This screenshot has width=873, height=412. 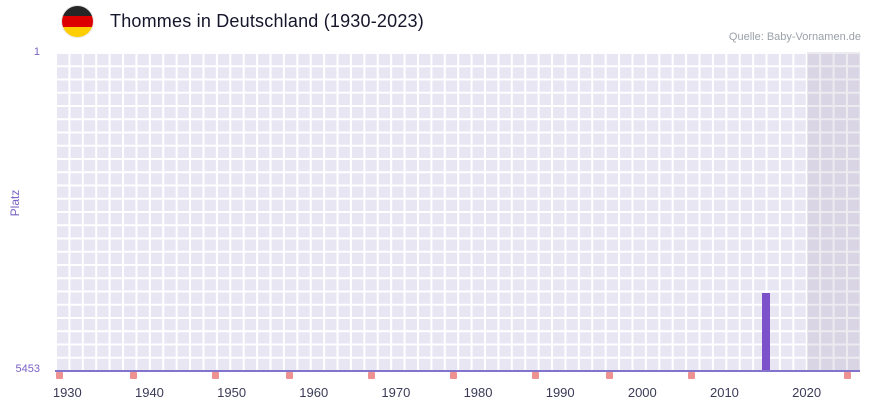 What do you see at coordinates (267, 21) in the screenshot?
I see `chart-title: Thommes in Deutschland (1930-2023)` at bounding box center [267, 21].